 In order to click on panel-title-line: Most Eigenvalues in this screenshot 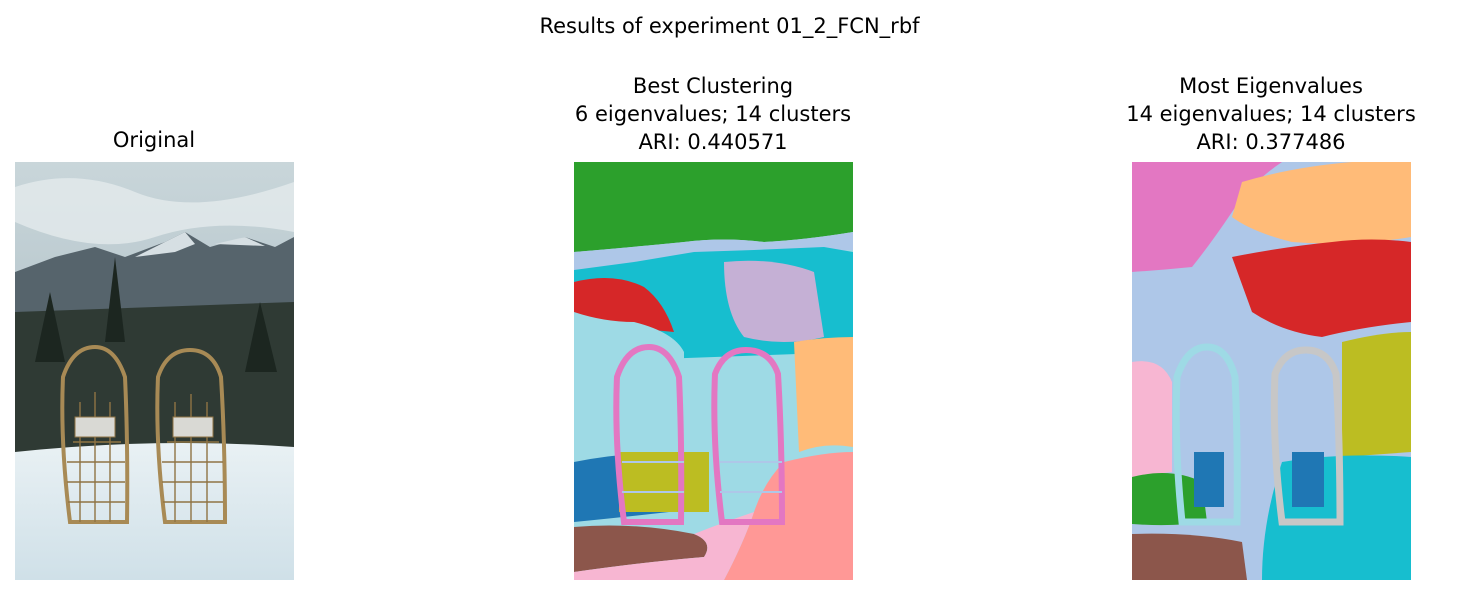, I will do `click(1271, 86)`.